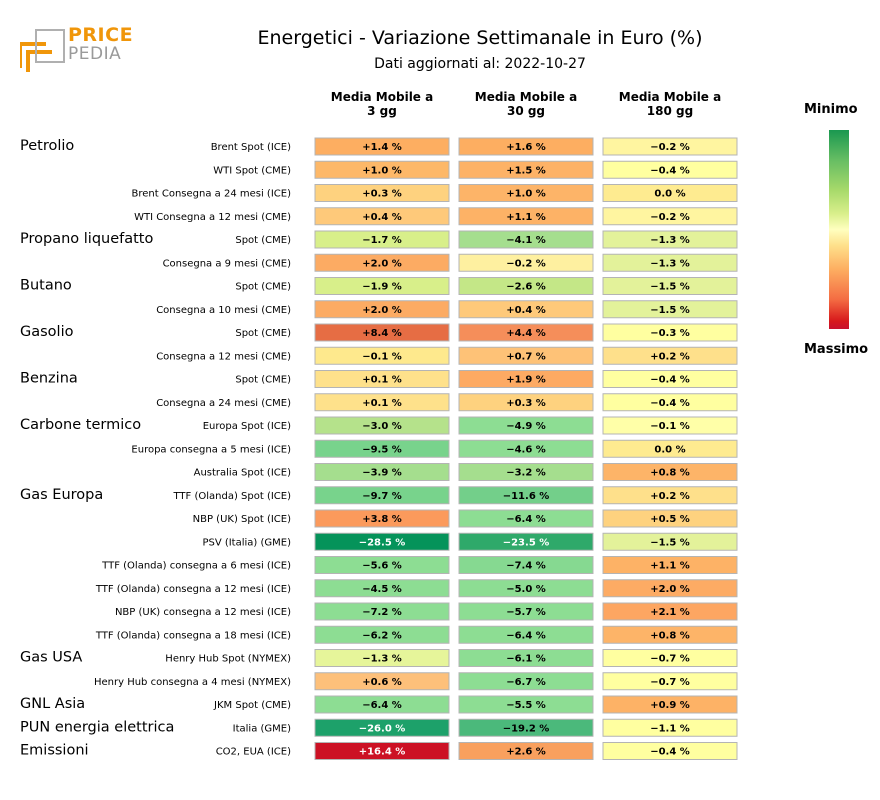  Describe the element at coordinates (97, 727) in the screenshot. I see `group-label: PUN energia elettrica` at that location.